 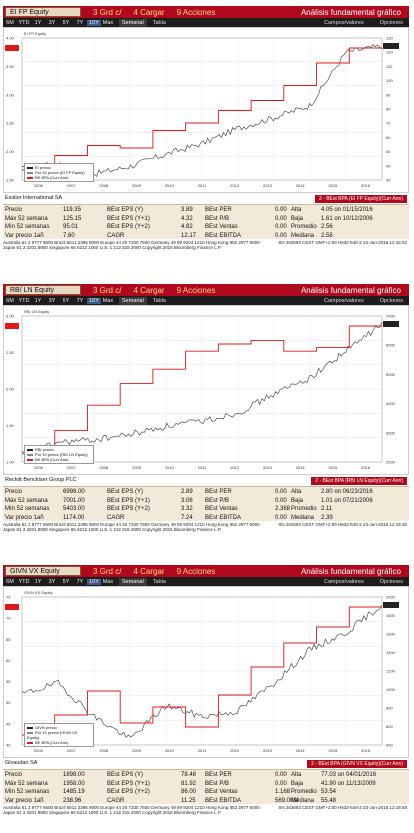 What do you see at coordinates (8, 639) in the screenshot?
I see `left-axis-tick: 65` at bounding box center [8, 639].